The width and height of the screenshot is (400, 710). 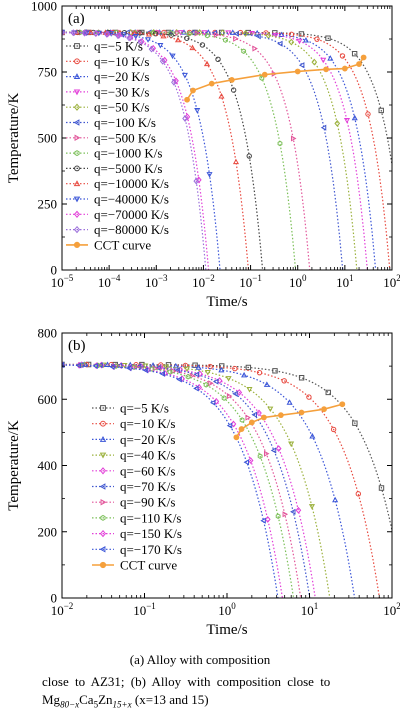 What do you see at coordinates (125, 701) in the screenshot?
I see `figure-caption-line3: Mg80−xCa5Zn15+x (x=13 and 15)` at bounding box center [125, 701].